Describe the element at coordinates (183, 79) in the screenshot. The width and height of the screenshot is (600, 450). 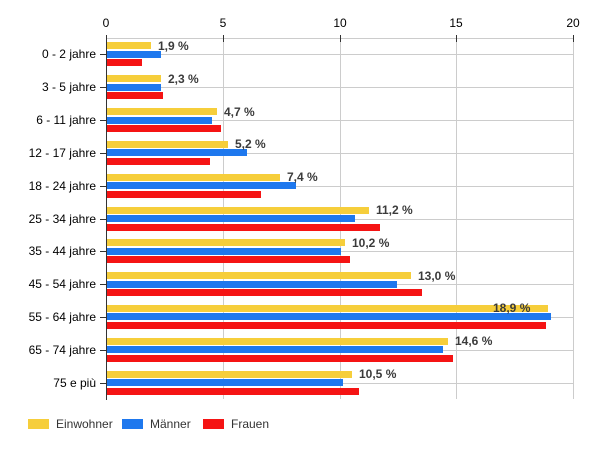
I see `value-label: 2,3 %` at that location.